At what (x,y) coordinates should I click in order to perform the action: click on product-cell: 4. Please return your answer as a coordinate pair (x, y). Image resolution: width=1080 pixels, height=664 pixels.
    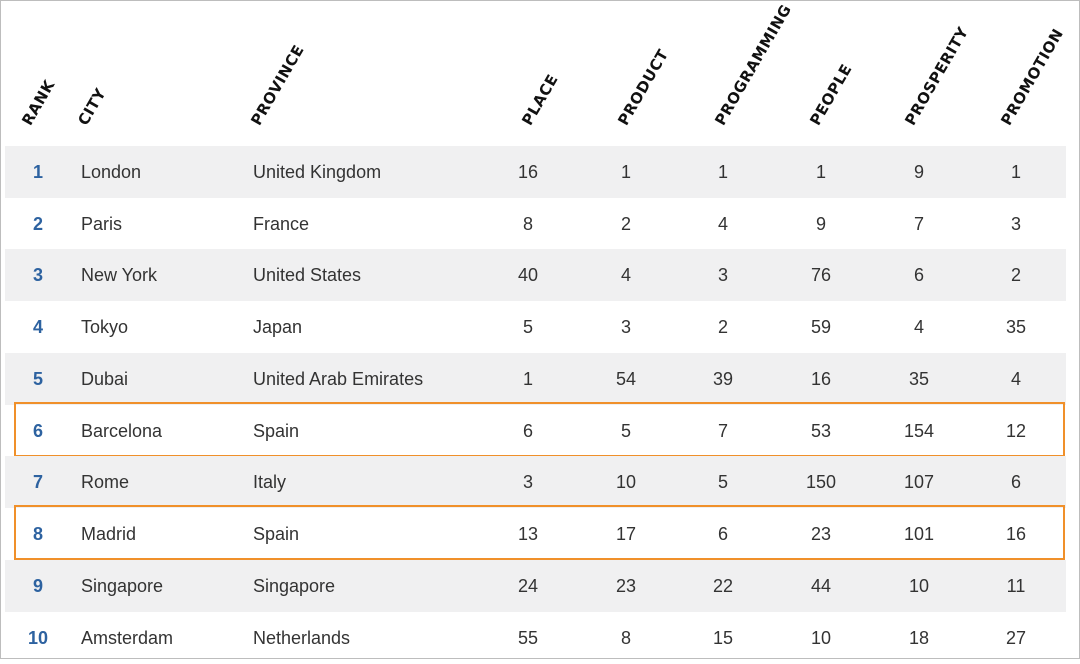
    Looking at the image, I should click on (625, 275).